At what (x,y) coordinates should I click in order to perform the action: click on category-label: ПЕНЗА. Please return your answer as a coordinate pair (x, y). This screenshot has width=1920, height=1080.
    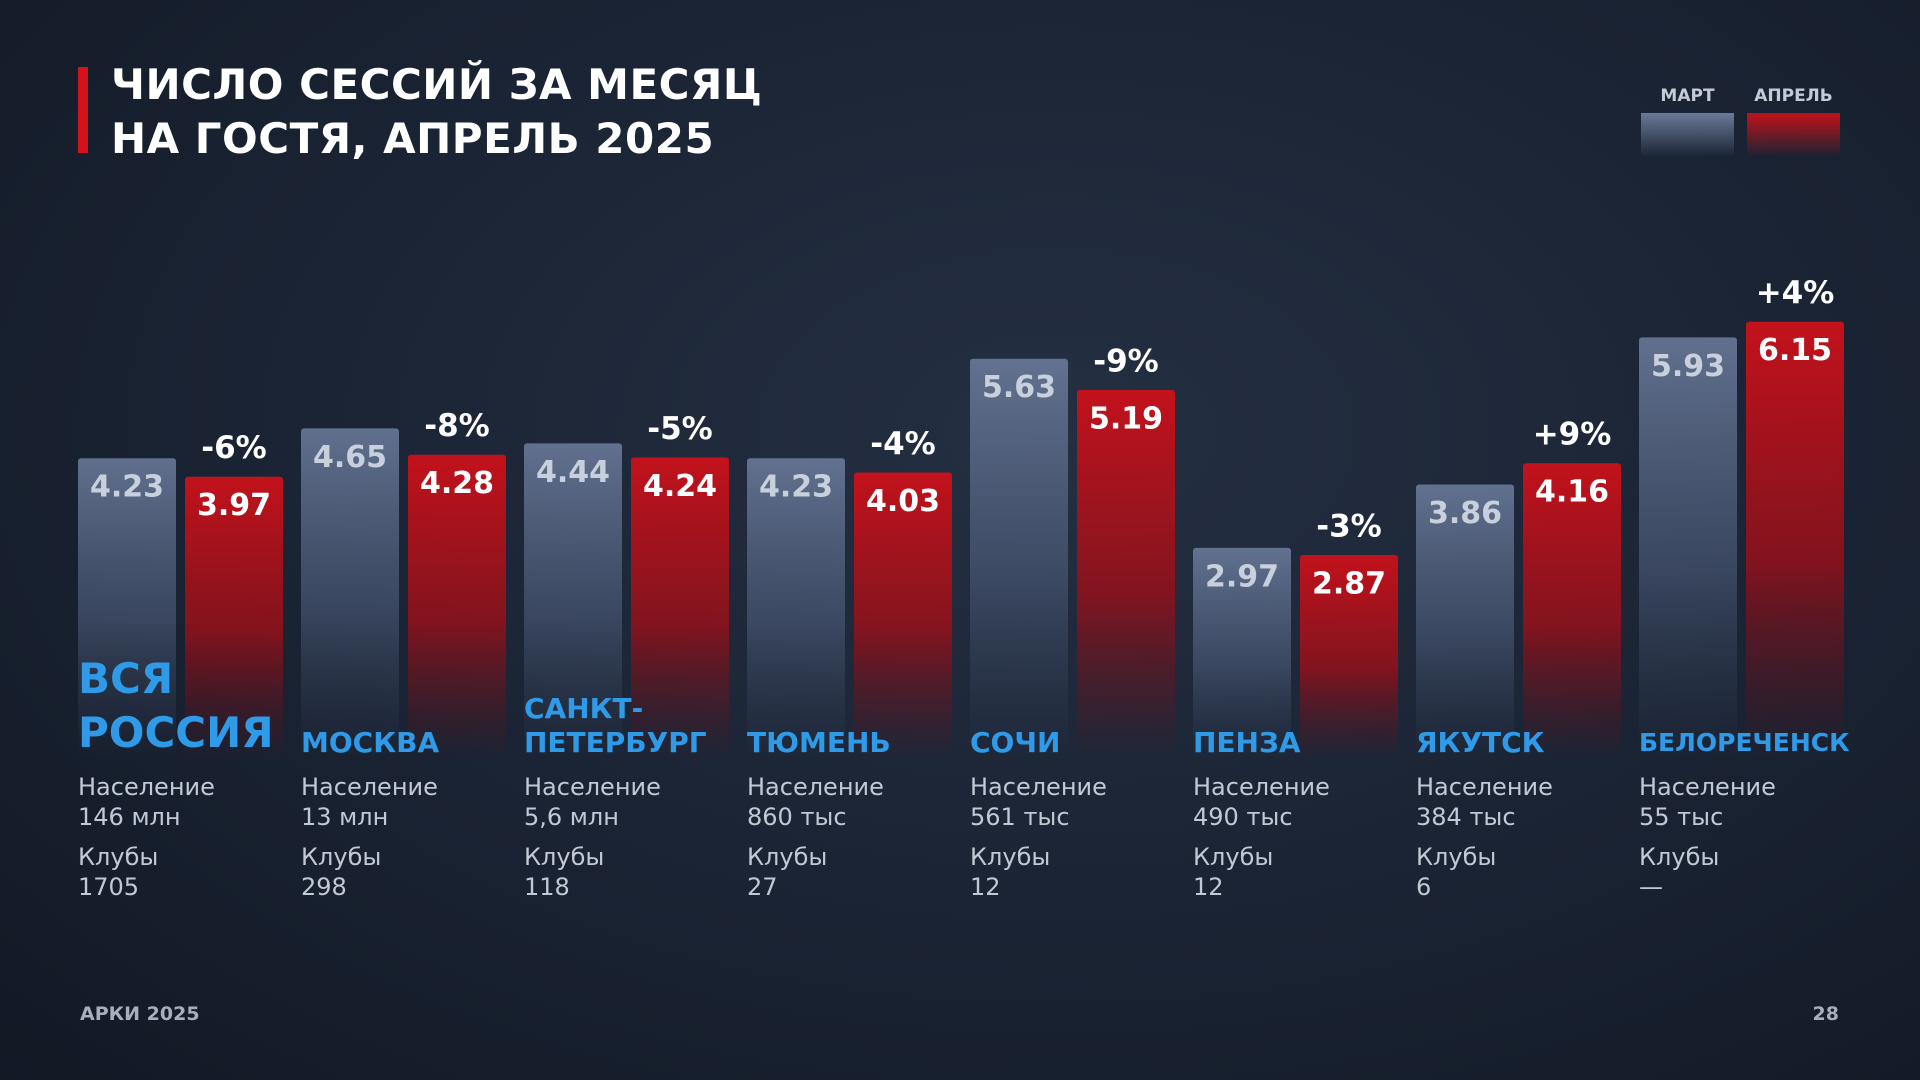
    Looking at the image, I should click on (1247, 742).